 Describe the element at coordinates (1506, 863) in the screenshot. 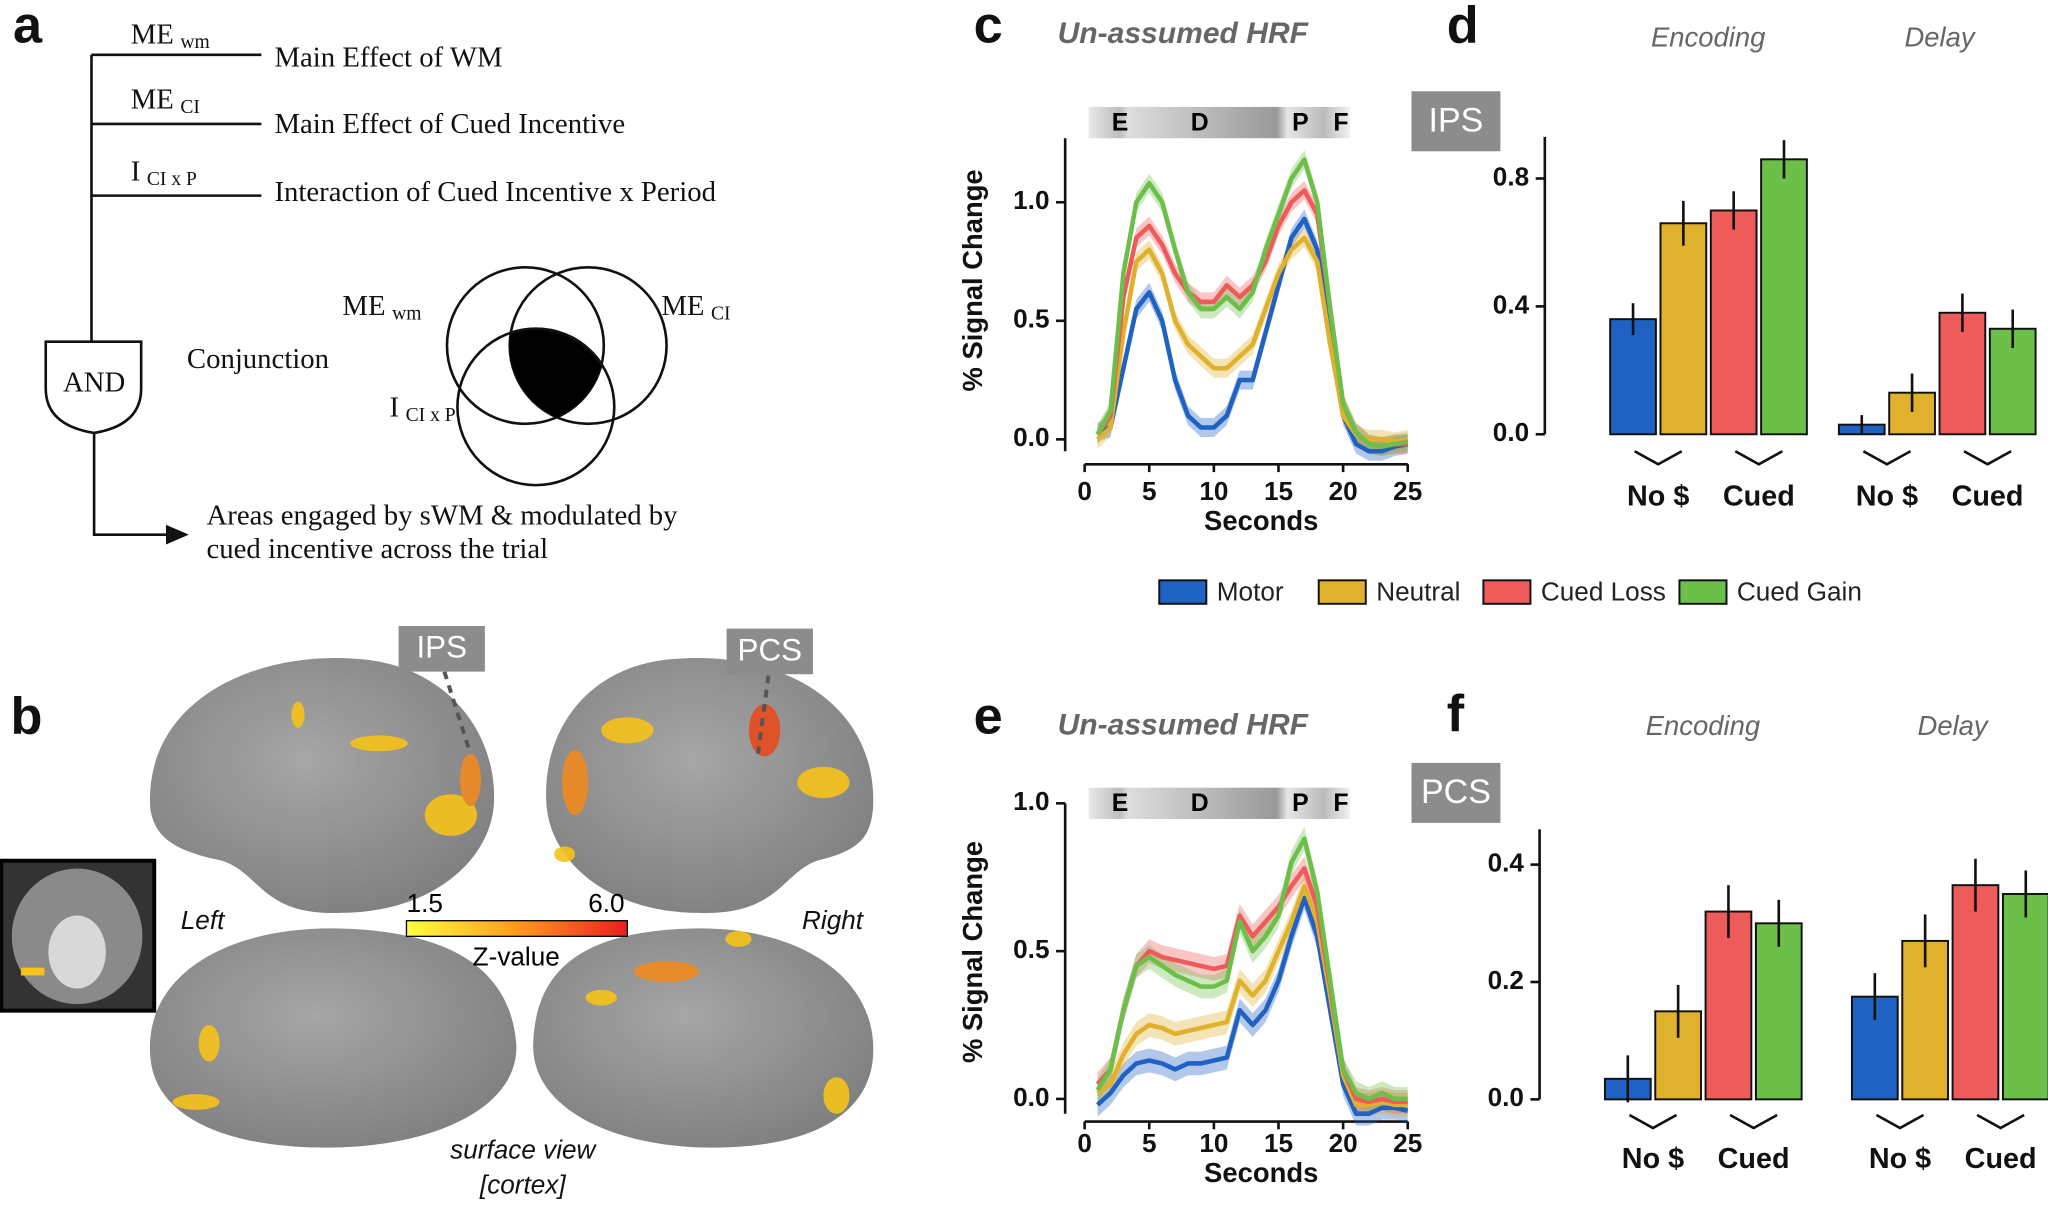

I see `y-tick-label: 0.4` at that location.